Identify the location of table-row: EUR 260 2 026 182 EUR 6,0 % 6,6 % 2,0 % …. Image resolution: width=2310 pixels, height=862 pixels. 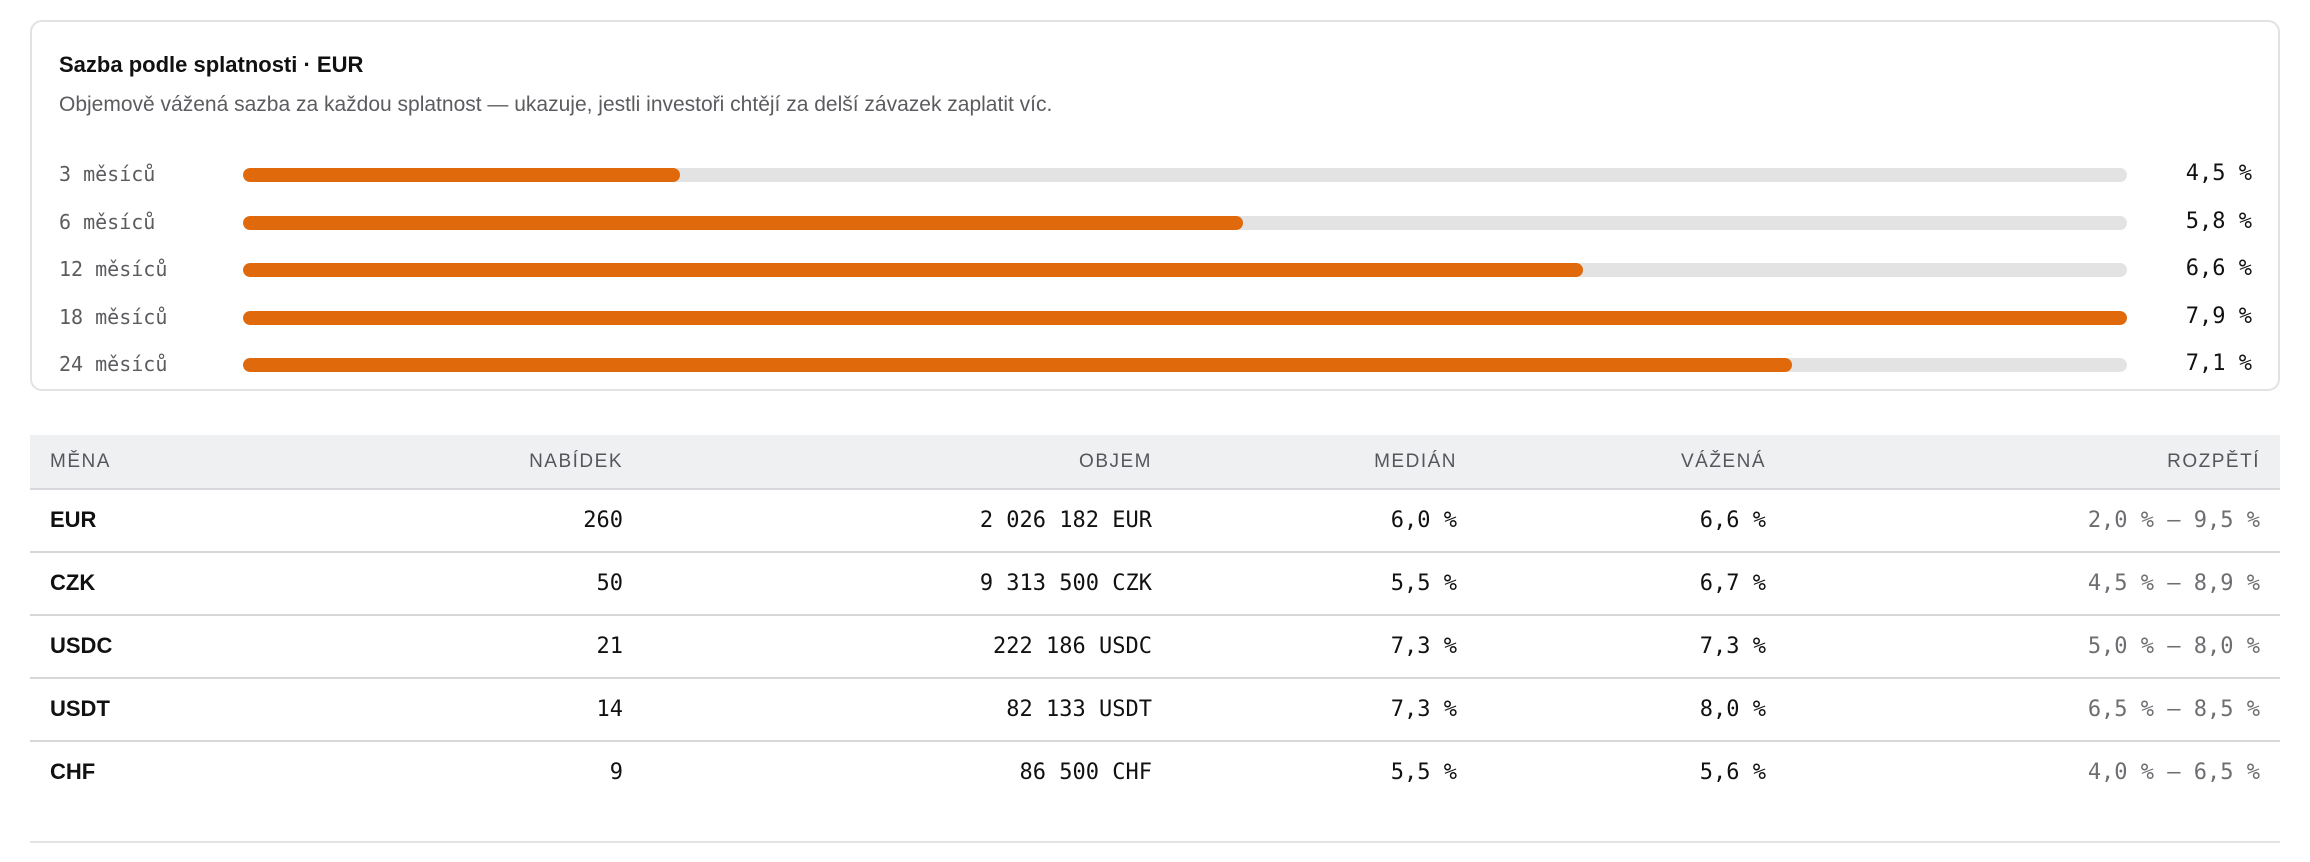
(1155, 521).